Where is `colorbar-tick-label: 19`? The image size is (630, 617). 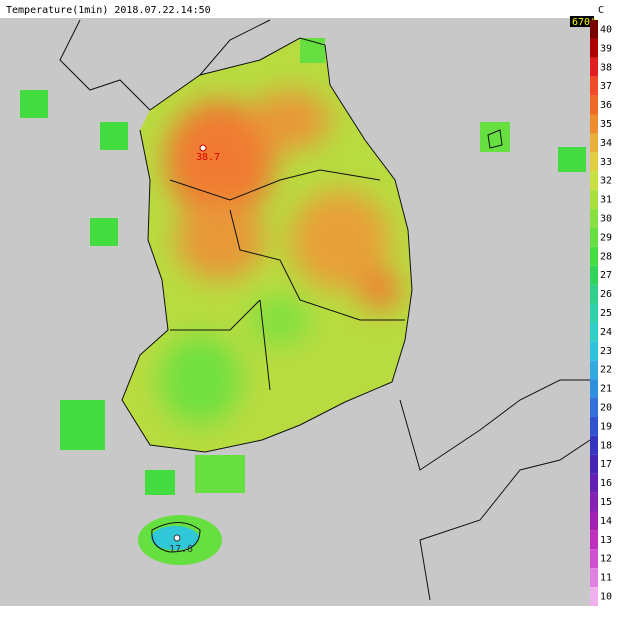 colorbar-tick-label: 19 is located at coordinates (606, 426).